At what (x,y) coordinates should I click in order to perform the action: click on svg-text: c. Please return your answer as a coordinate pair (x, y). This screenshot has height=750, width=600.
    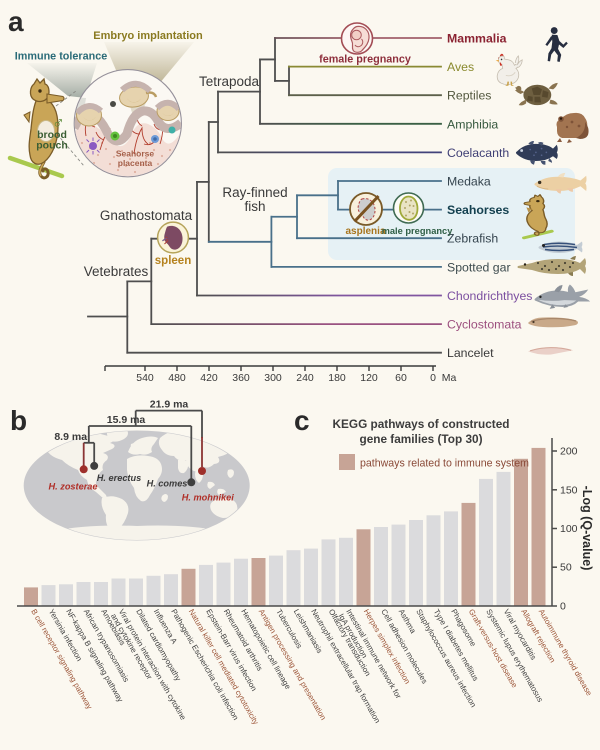
    Looking at the image, I should click on (302, 420).